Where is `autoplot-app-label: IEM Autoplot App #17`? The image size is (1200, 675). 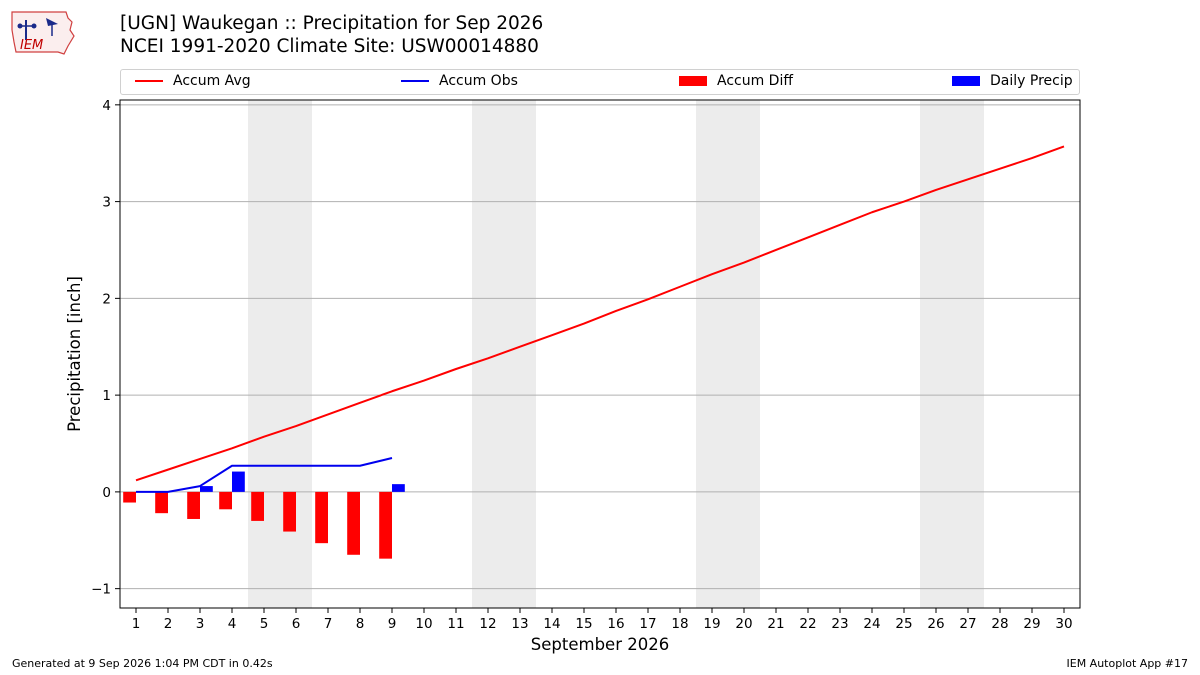
autoplot-app-label: IEM Autoplot App #17 is located at coordinates (1127, 663).